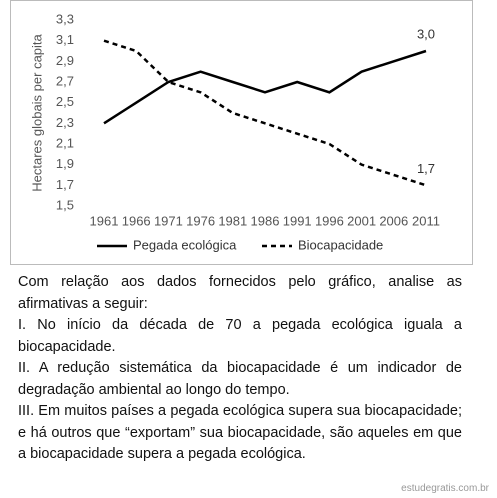  Describe the element at coordinates (65, 18) in the screenshot. I see `y-tick-label: 3,3` at that location.